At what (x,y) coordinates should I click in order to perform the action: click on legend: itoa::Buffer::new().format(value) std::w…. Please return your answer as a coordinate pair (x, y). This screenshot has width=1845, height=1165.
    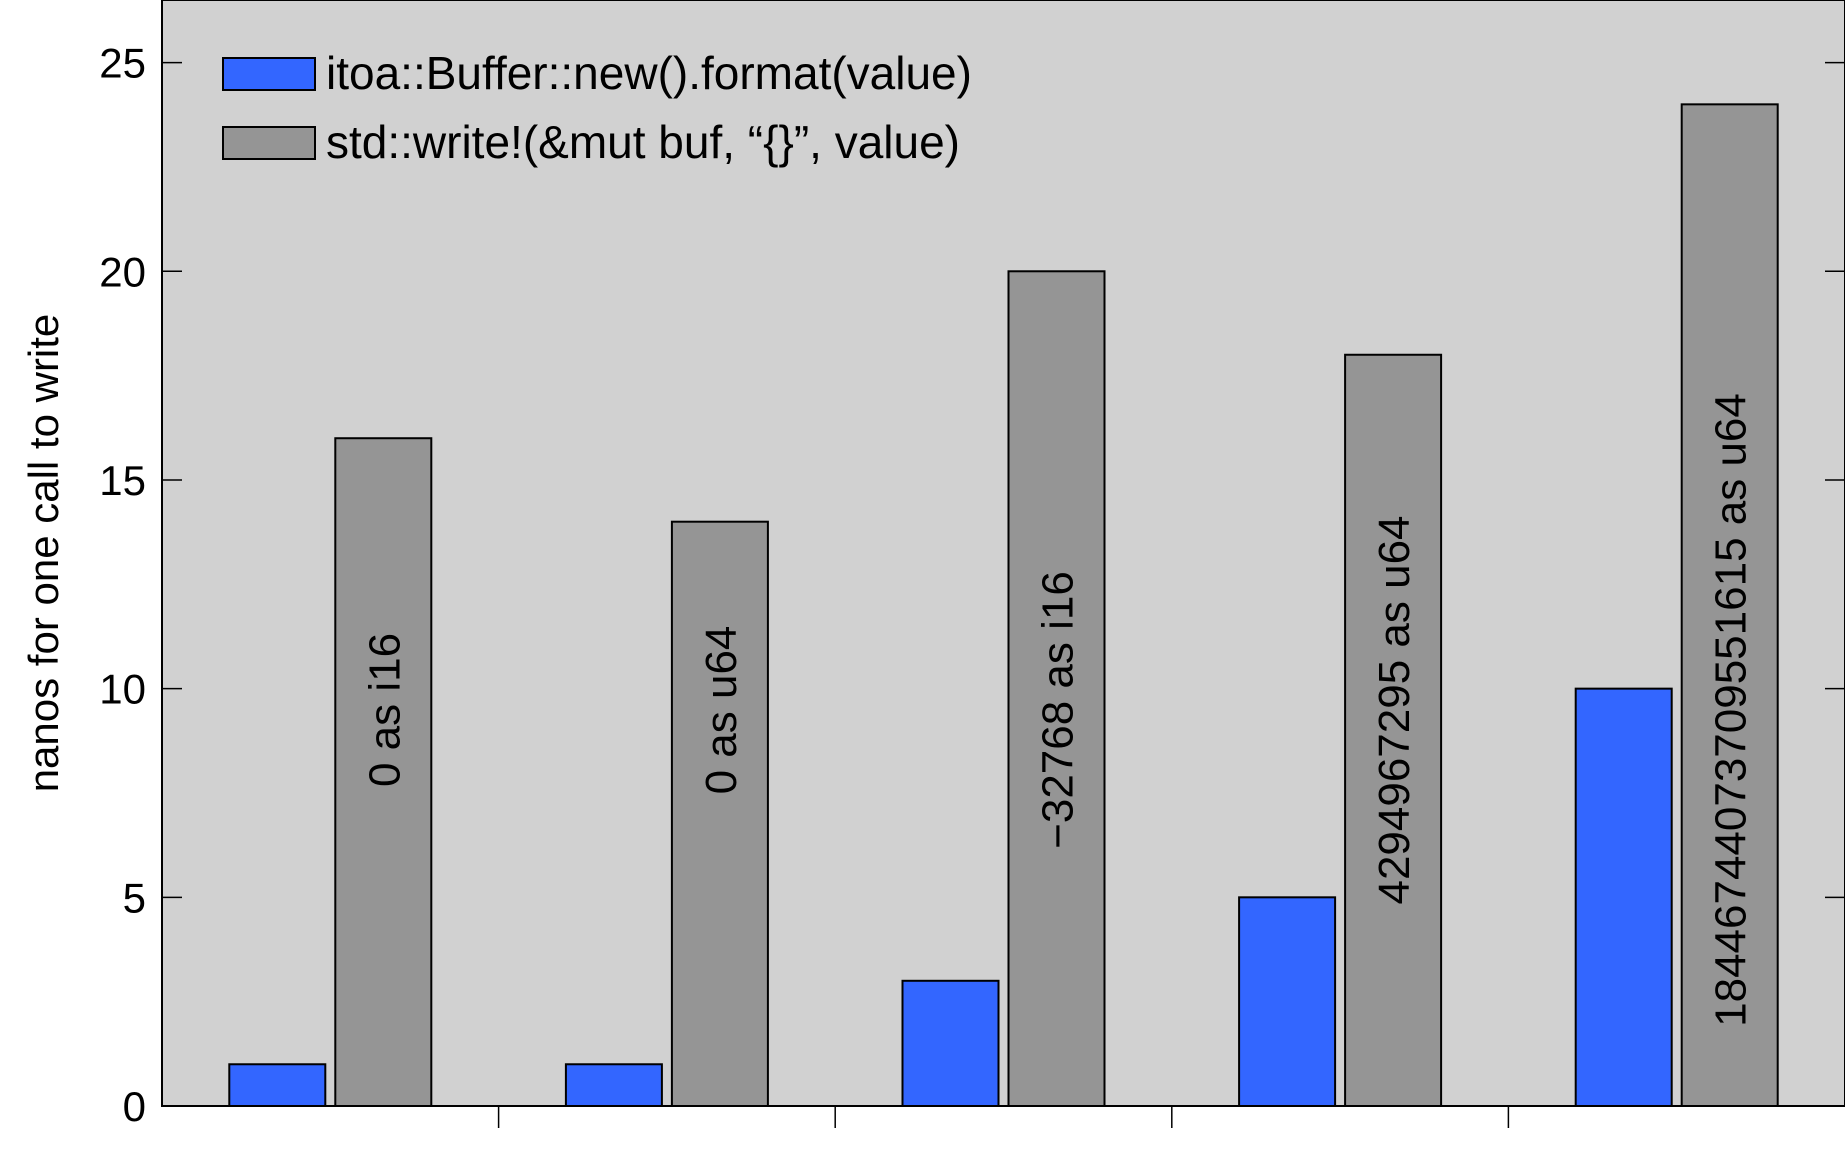
    Looking at the image, I should click on (597, 107).